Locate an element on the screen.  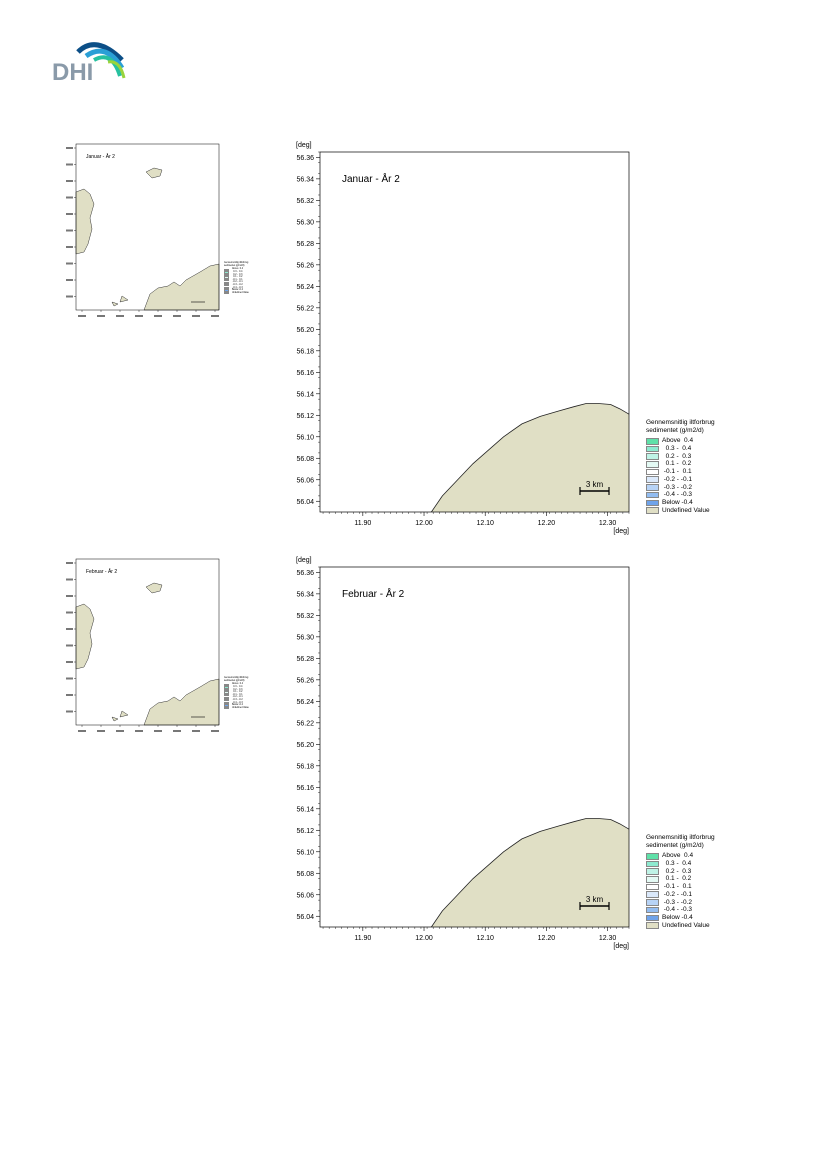
legend-item: -0.1 - 0.1 is located at coordinates (680, 887).